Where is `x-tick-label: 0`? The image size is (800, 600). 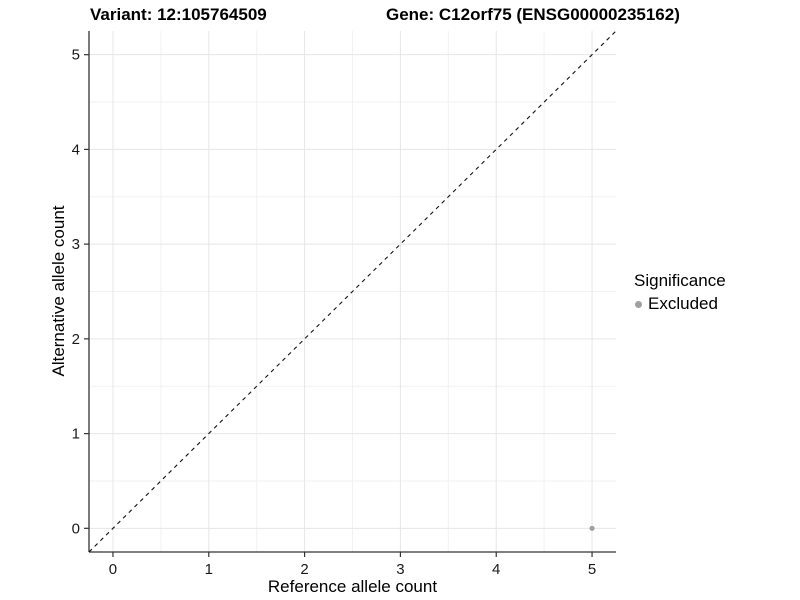 x-tick-label: 0 is located at coordinates (113, 569).